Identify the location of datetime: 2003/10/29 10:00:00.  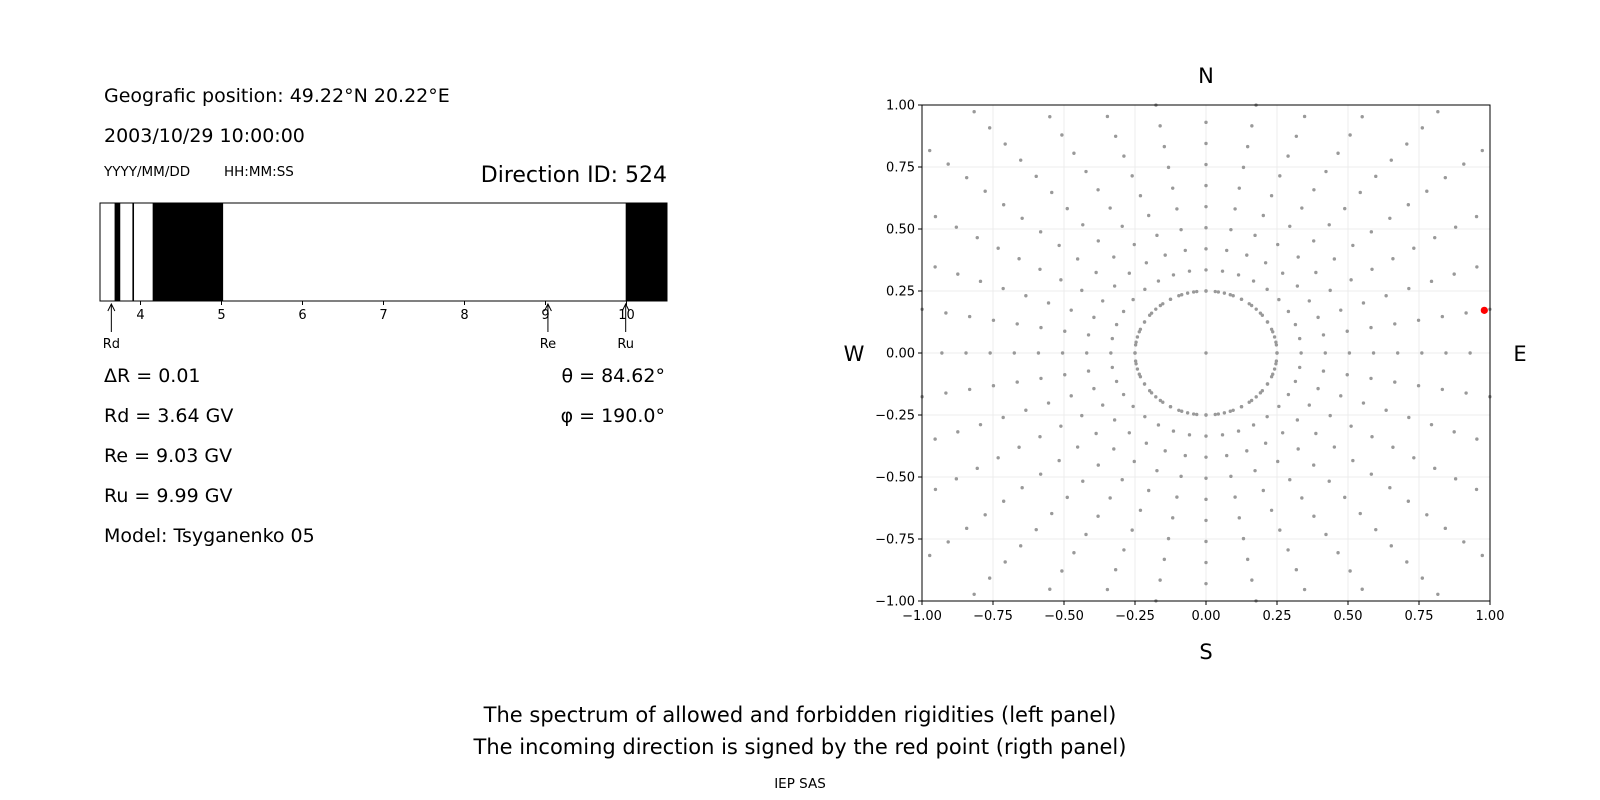
(204, 136).